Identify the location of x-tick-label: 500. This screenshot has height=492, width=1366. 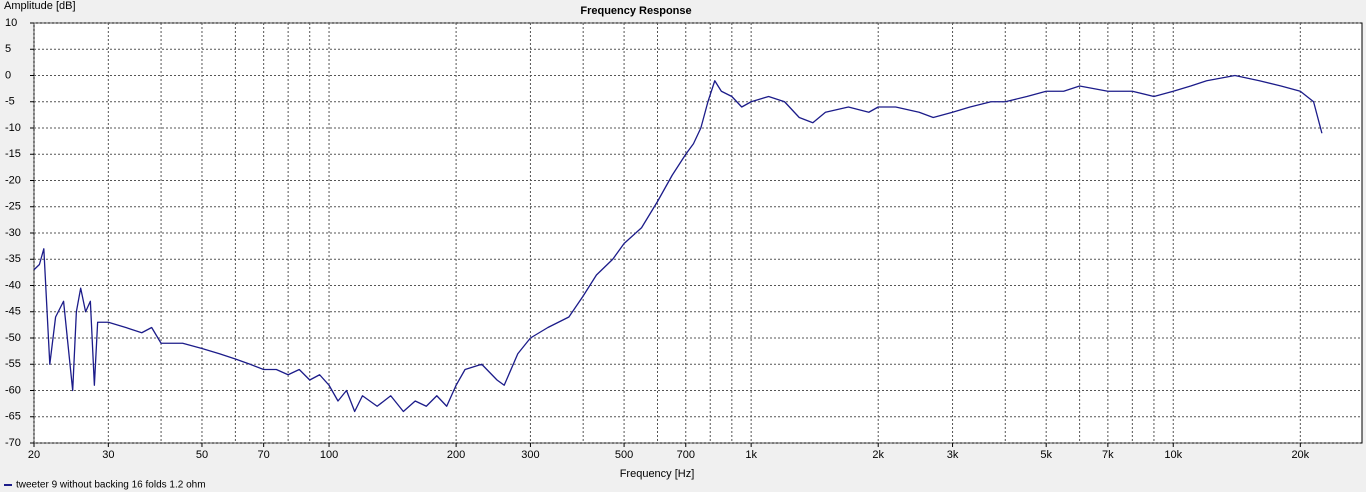
(624, 455).